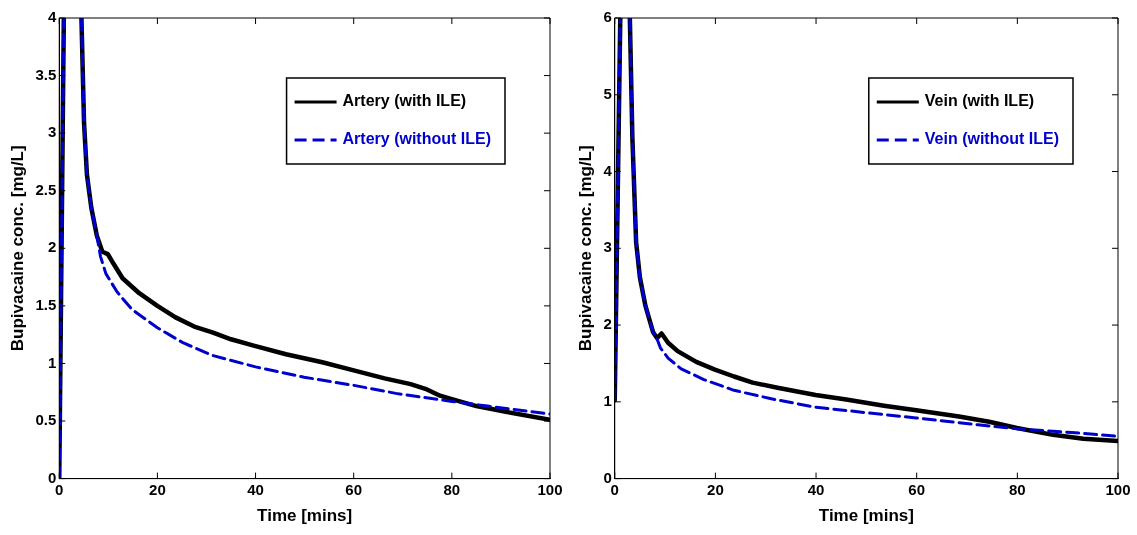 The image size is (1137, 535). What do you see at coordinates (992, 139) in the screenshot?
I see `legend-label: Vein (without ILE)` at bounding box center [992, 139].